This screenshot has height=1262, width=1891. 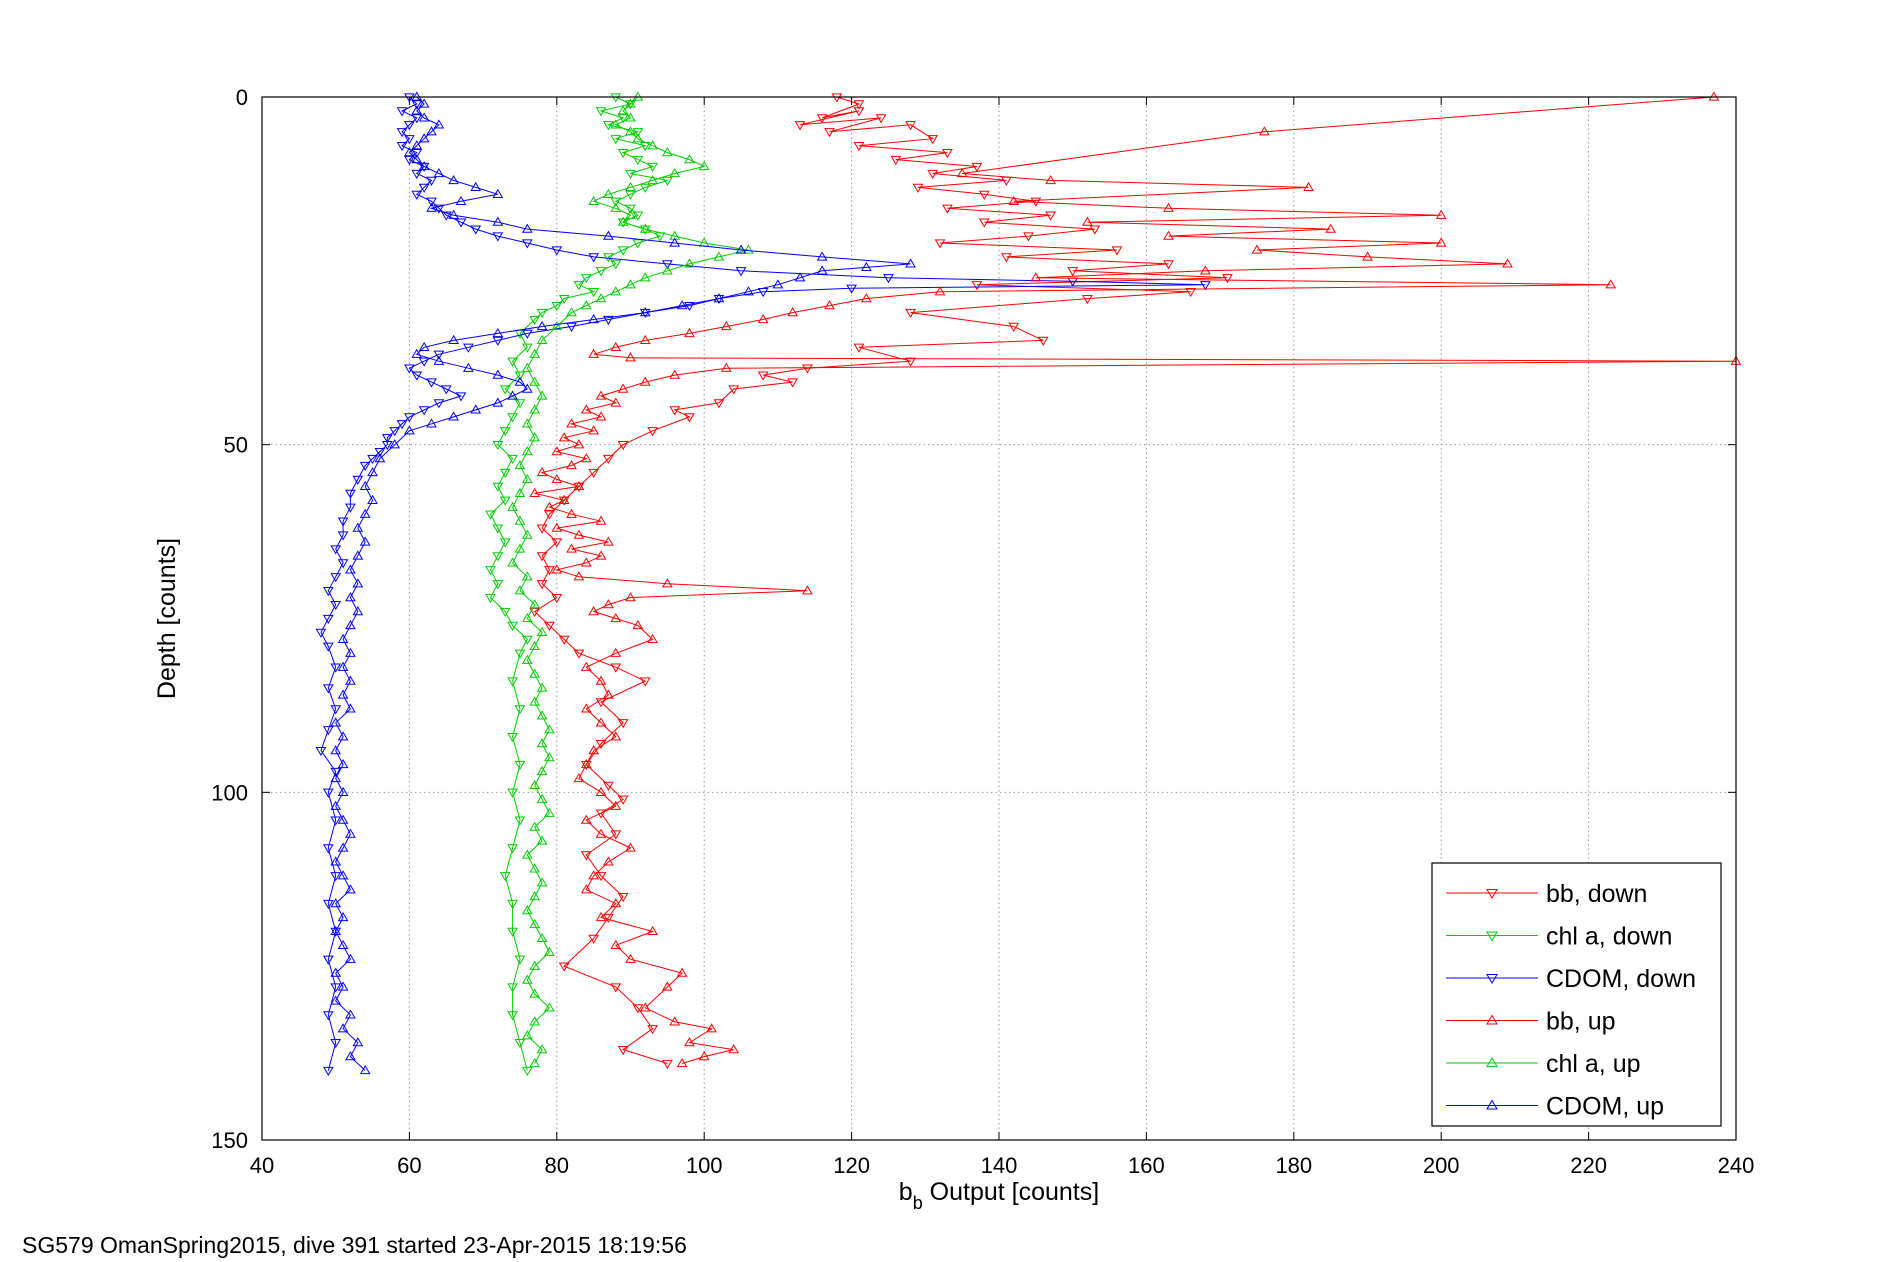 What do you see at coordinates (1621, 979) in the screenshot?
I see `legend-label: CDOM, down` at bounding box center [1621, 979].